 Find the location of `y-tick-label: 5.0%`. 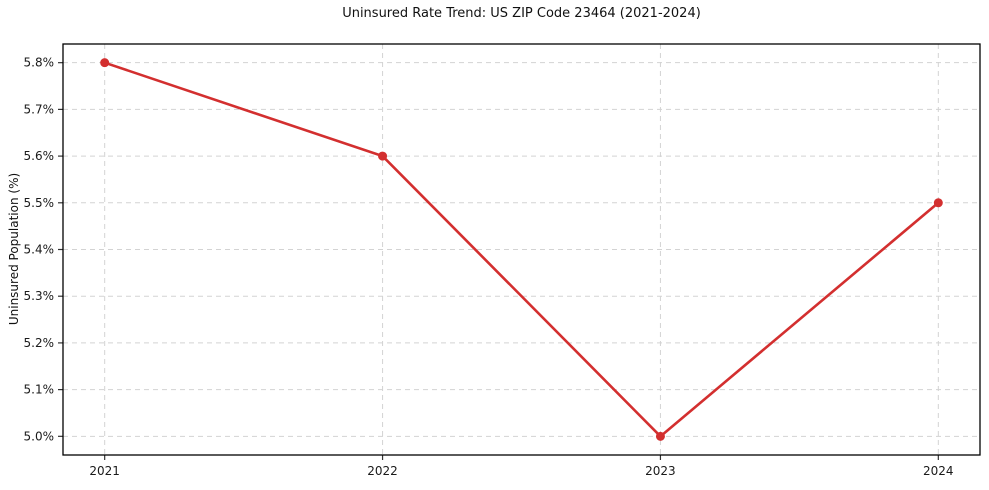

y-tick-label: 5.0% is located at coordinates (39, 436).